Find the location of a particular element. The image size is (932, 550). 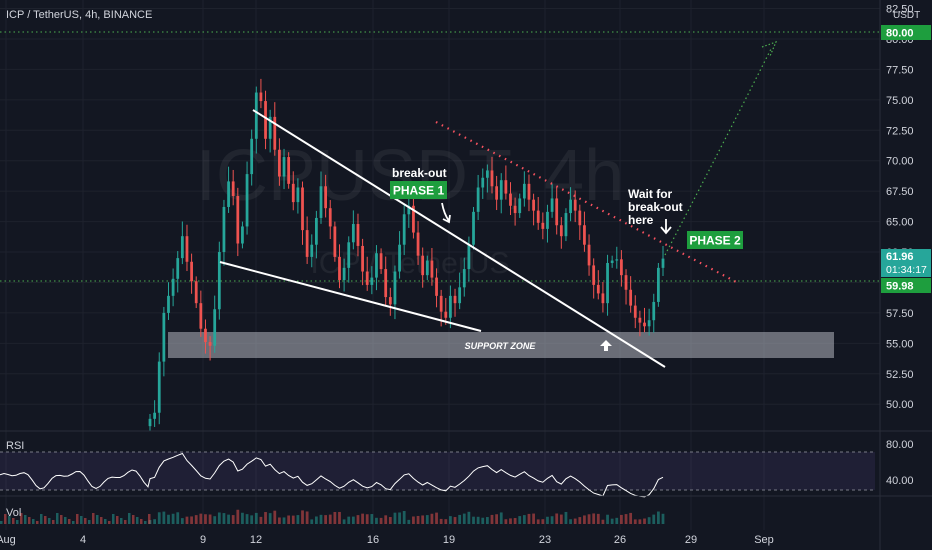

phase1-label: PHASE 1 is located at coordinates (419, 191).